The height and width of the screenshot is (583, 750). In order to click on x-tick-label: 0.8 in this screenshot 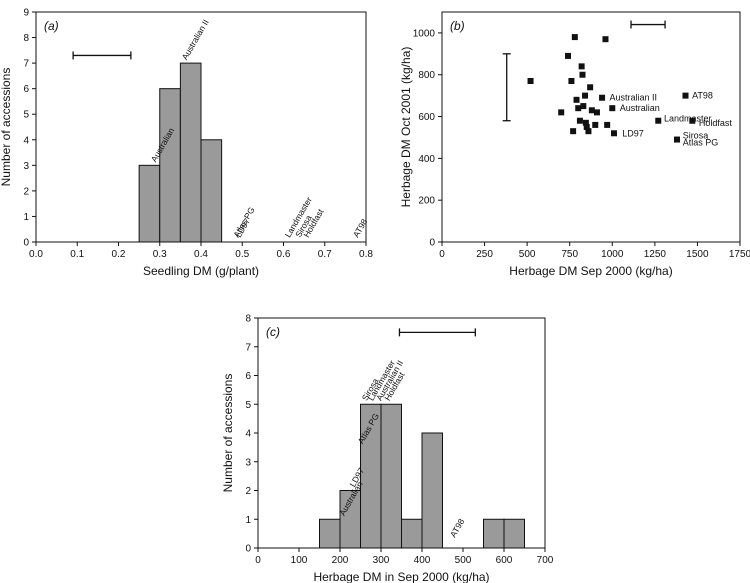, I will do `click(366, 254)`.